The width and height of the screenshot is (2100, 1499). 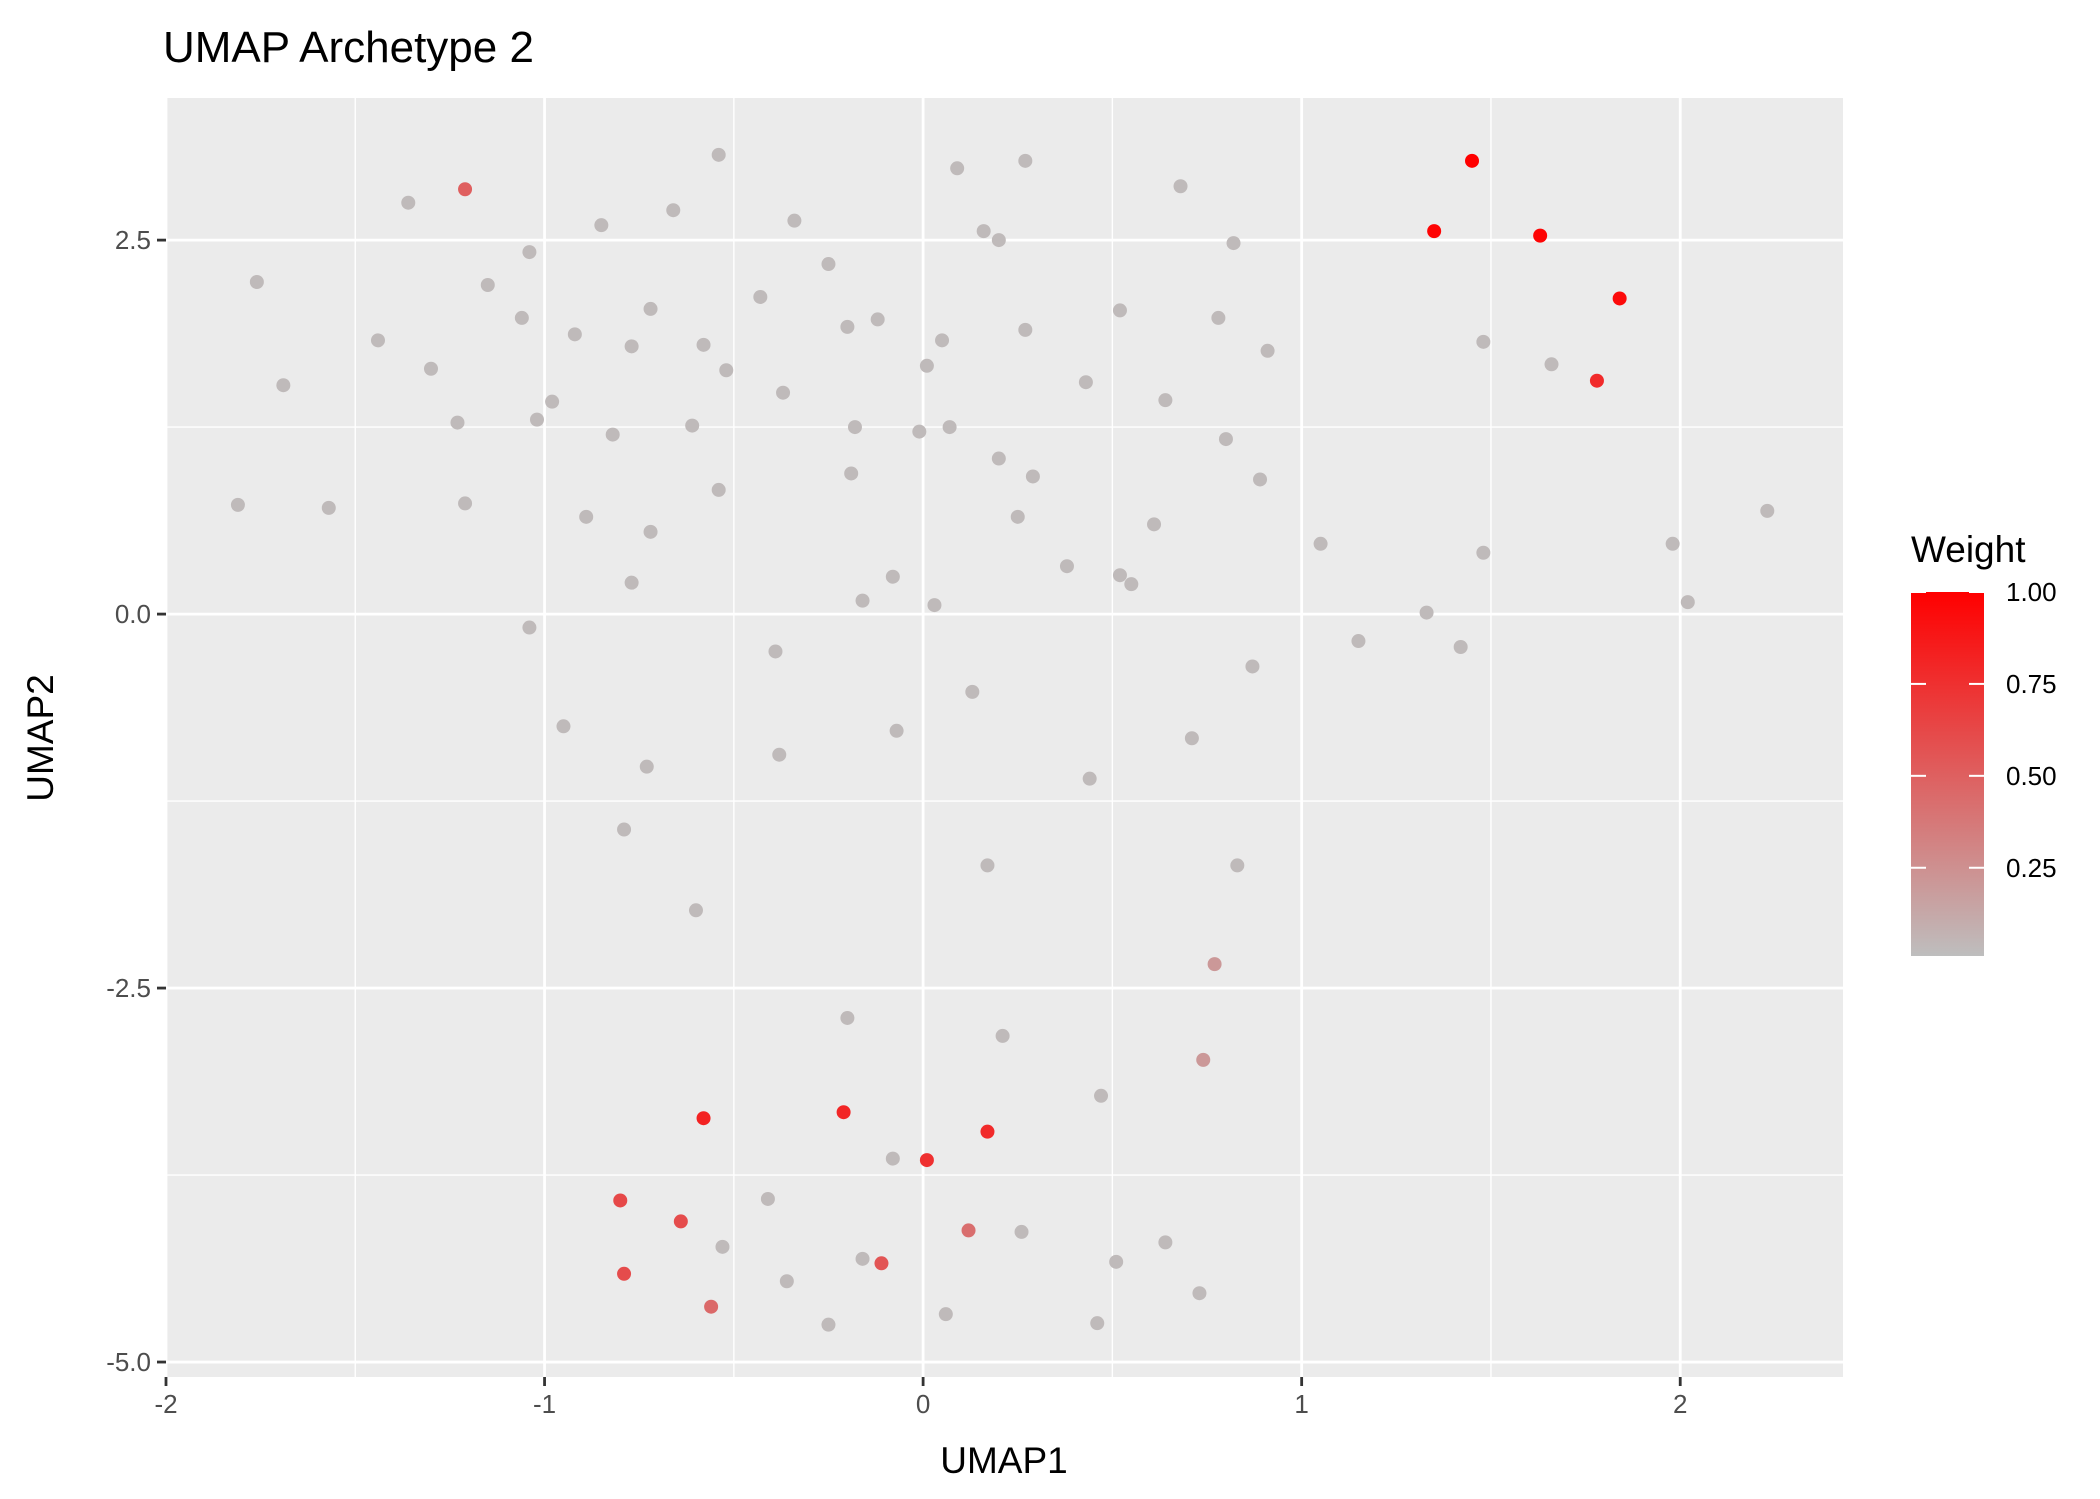 I want to click on chart-title: UMAP Archetype 2, so click(x=348, y=47).